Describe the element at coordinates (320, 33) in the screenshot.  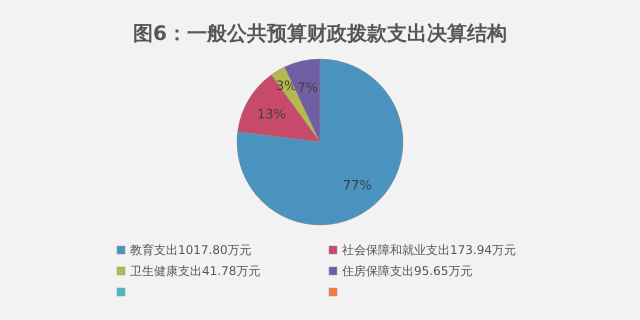
I see `chart-title: 图6：一般公共预算财政拨款支出决算结构` at that location.